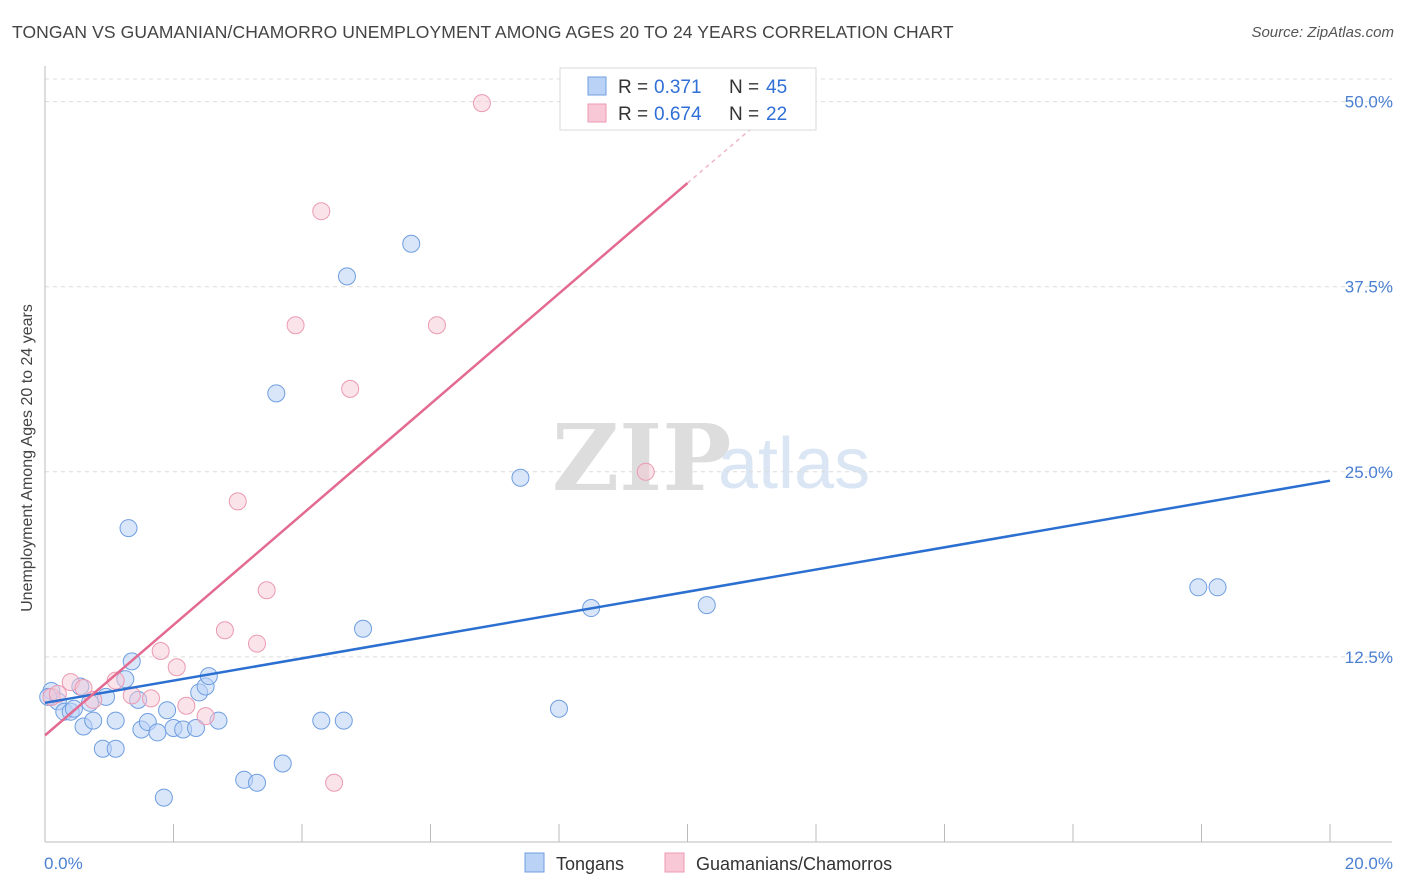 Image resolution: width=1406 pixels, height=892 pixels. Describe the element at coordinates (674, 862) in the screenshot. I see `series-swatch-guamanians` at that location.